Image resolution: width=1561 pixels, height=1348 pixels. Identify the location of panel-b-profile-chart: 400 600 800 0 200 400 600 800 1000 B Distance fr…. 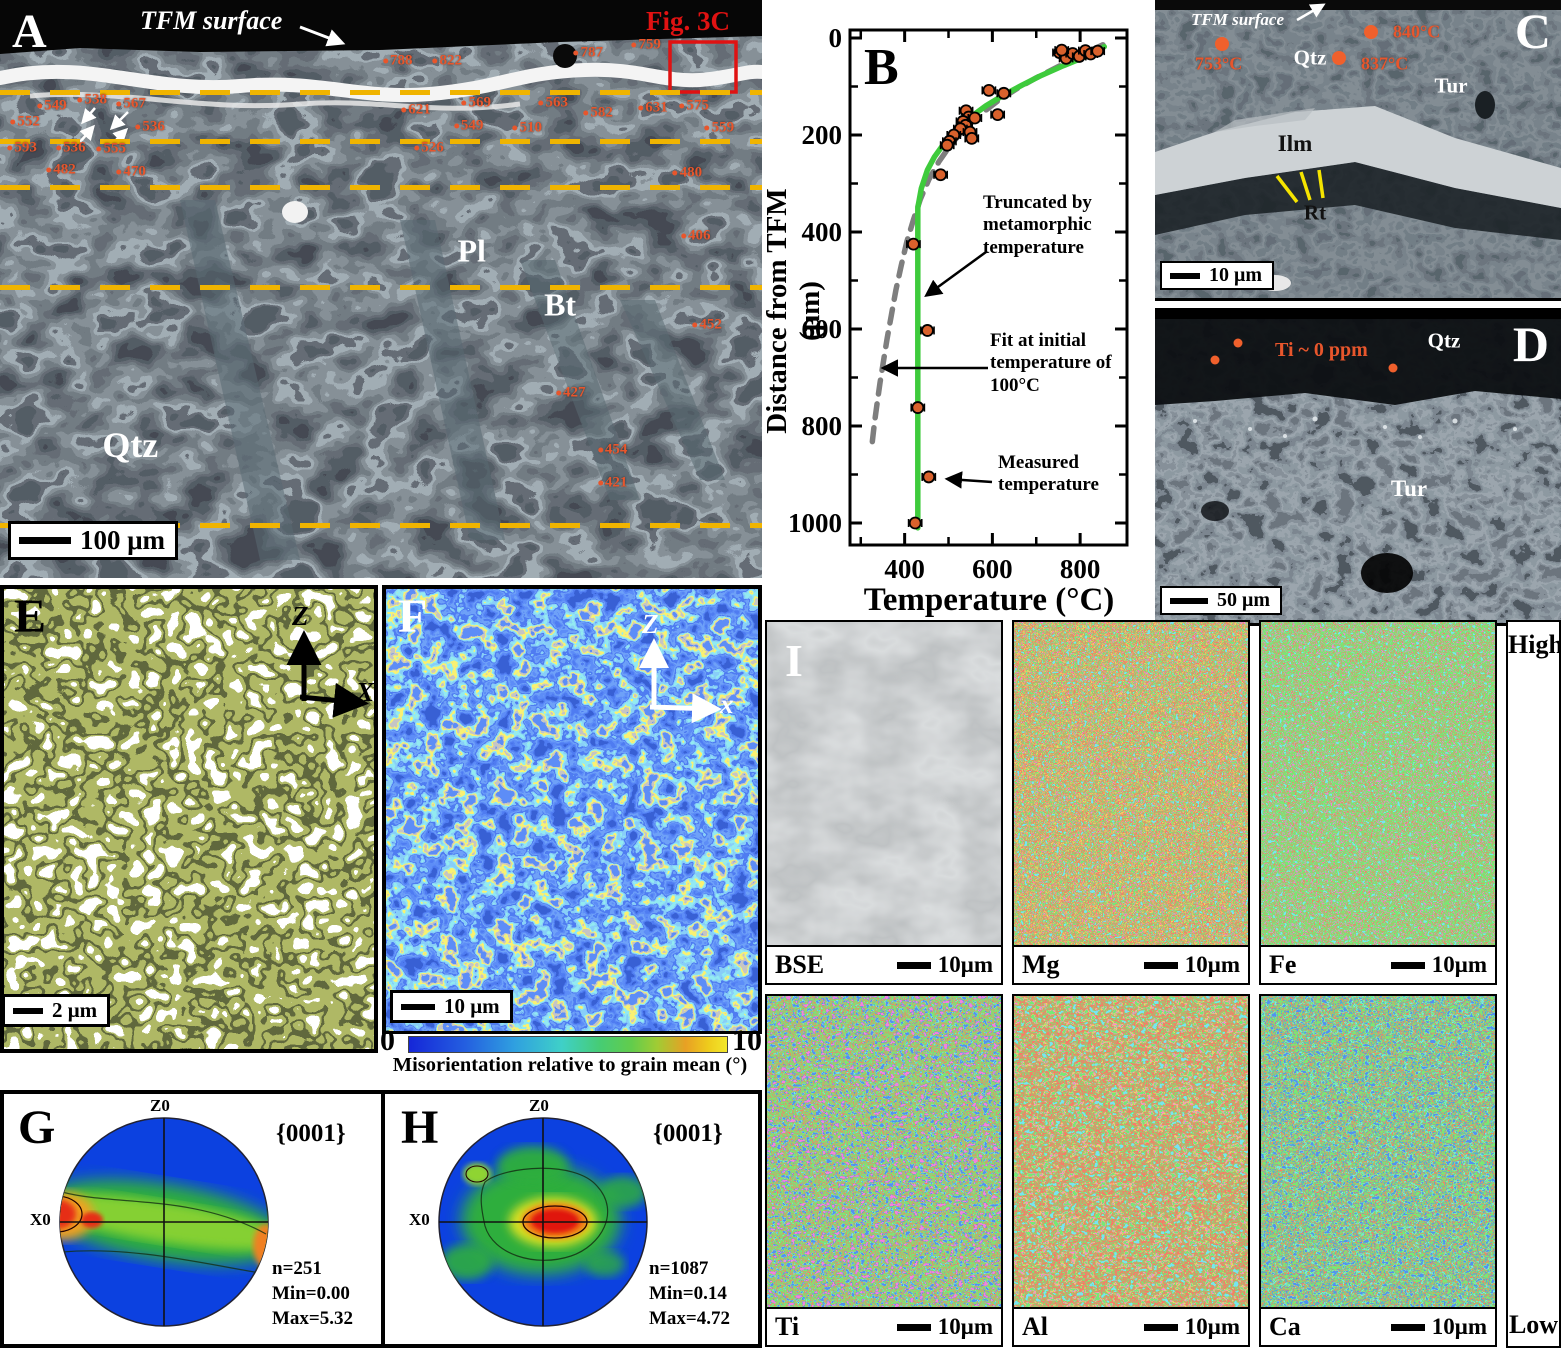
(958, 310).